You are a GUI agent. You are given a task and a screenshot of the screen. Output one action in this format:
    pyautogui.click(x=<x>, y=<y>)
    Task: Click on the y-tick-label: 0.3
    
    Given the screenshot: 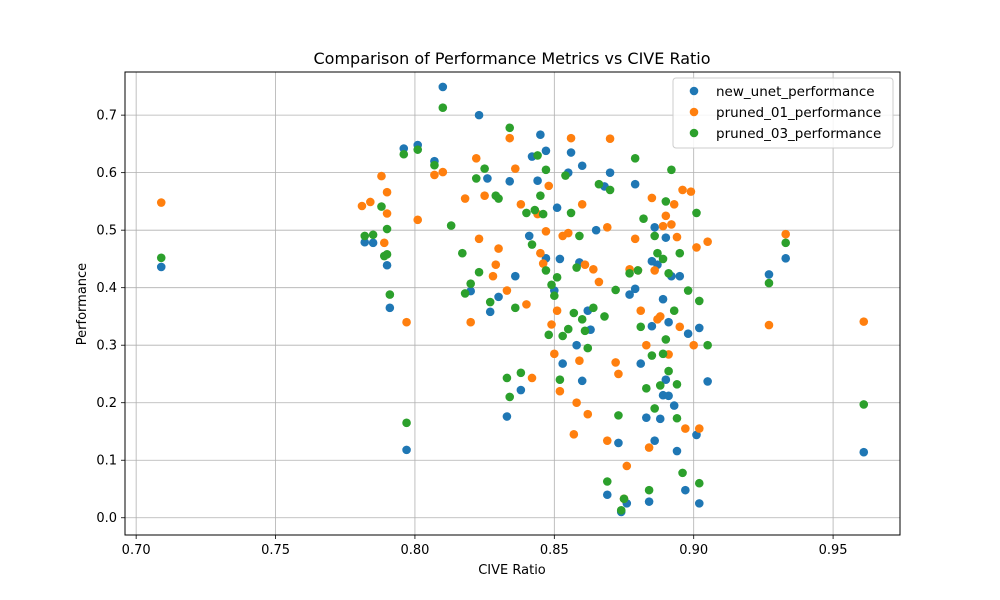 What is the action you would take?
    pyautogui.click(x=106, y=346)
    